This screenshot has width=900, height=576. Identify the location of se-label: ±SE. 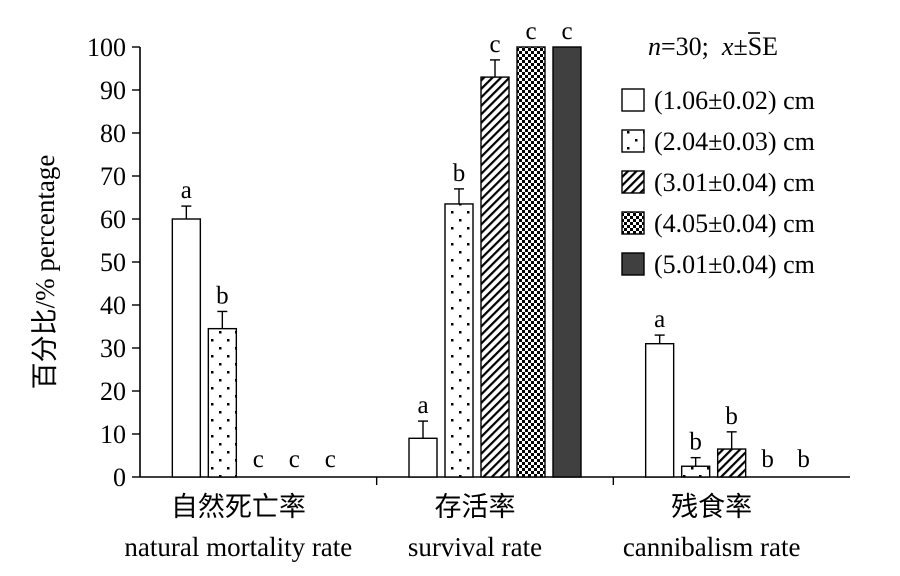
(755, 46).